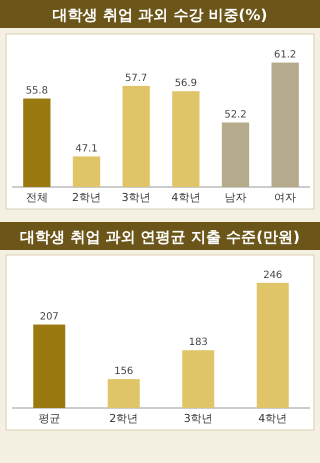 This screenshot has height=463, width=320. What do you see at coordinates (160, 15) in the screenshot?
I see `chart-title: 대학생 취업 과외 수강 비중(%)` at bounding box center [160, 15].